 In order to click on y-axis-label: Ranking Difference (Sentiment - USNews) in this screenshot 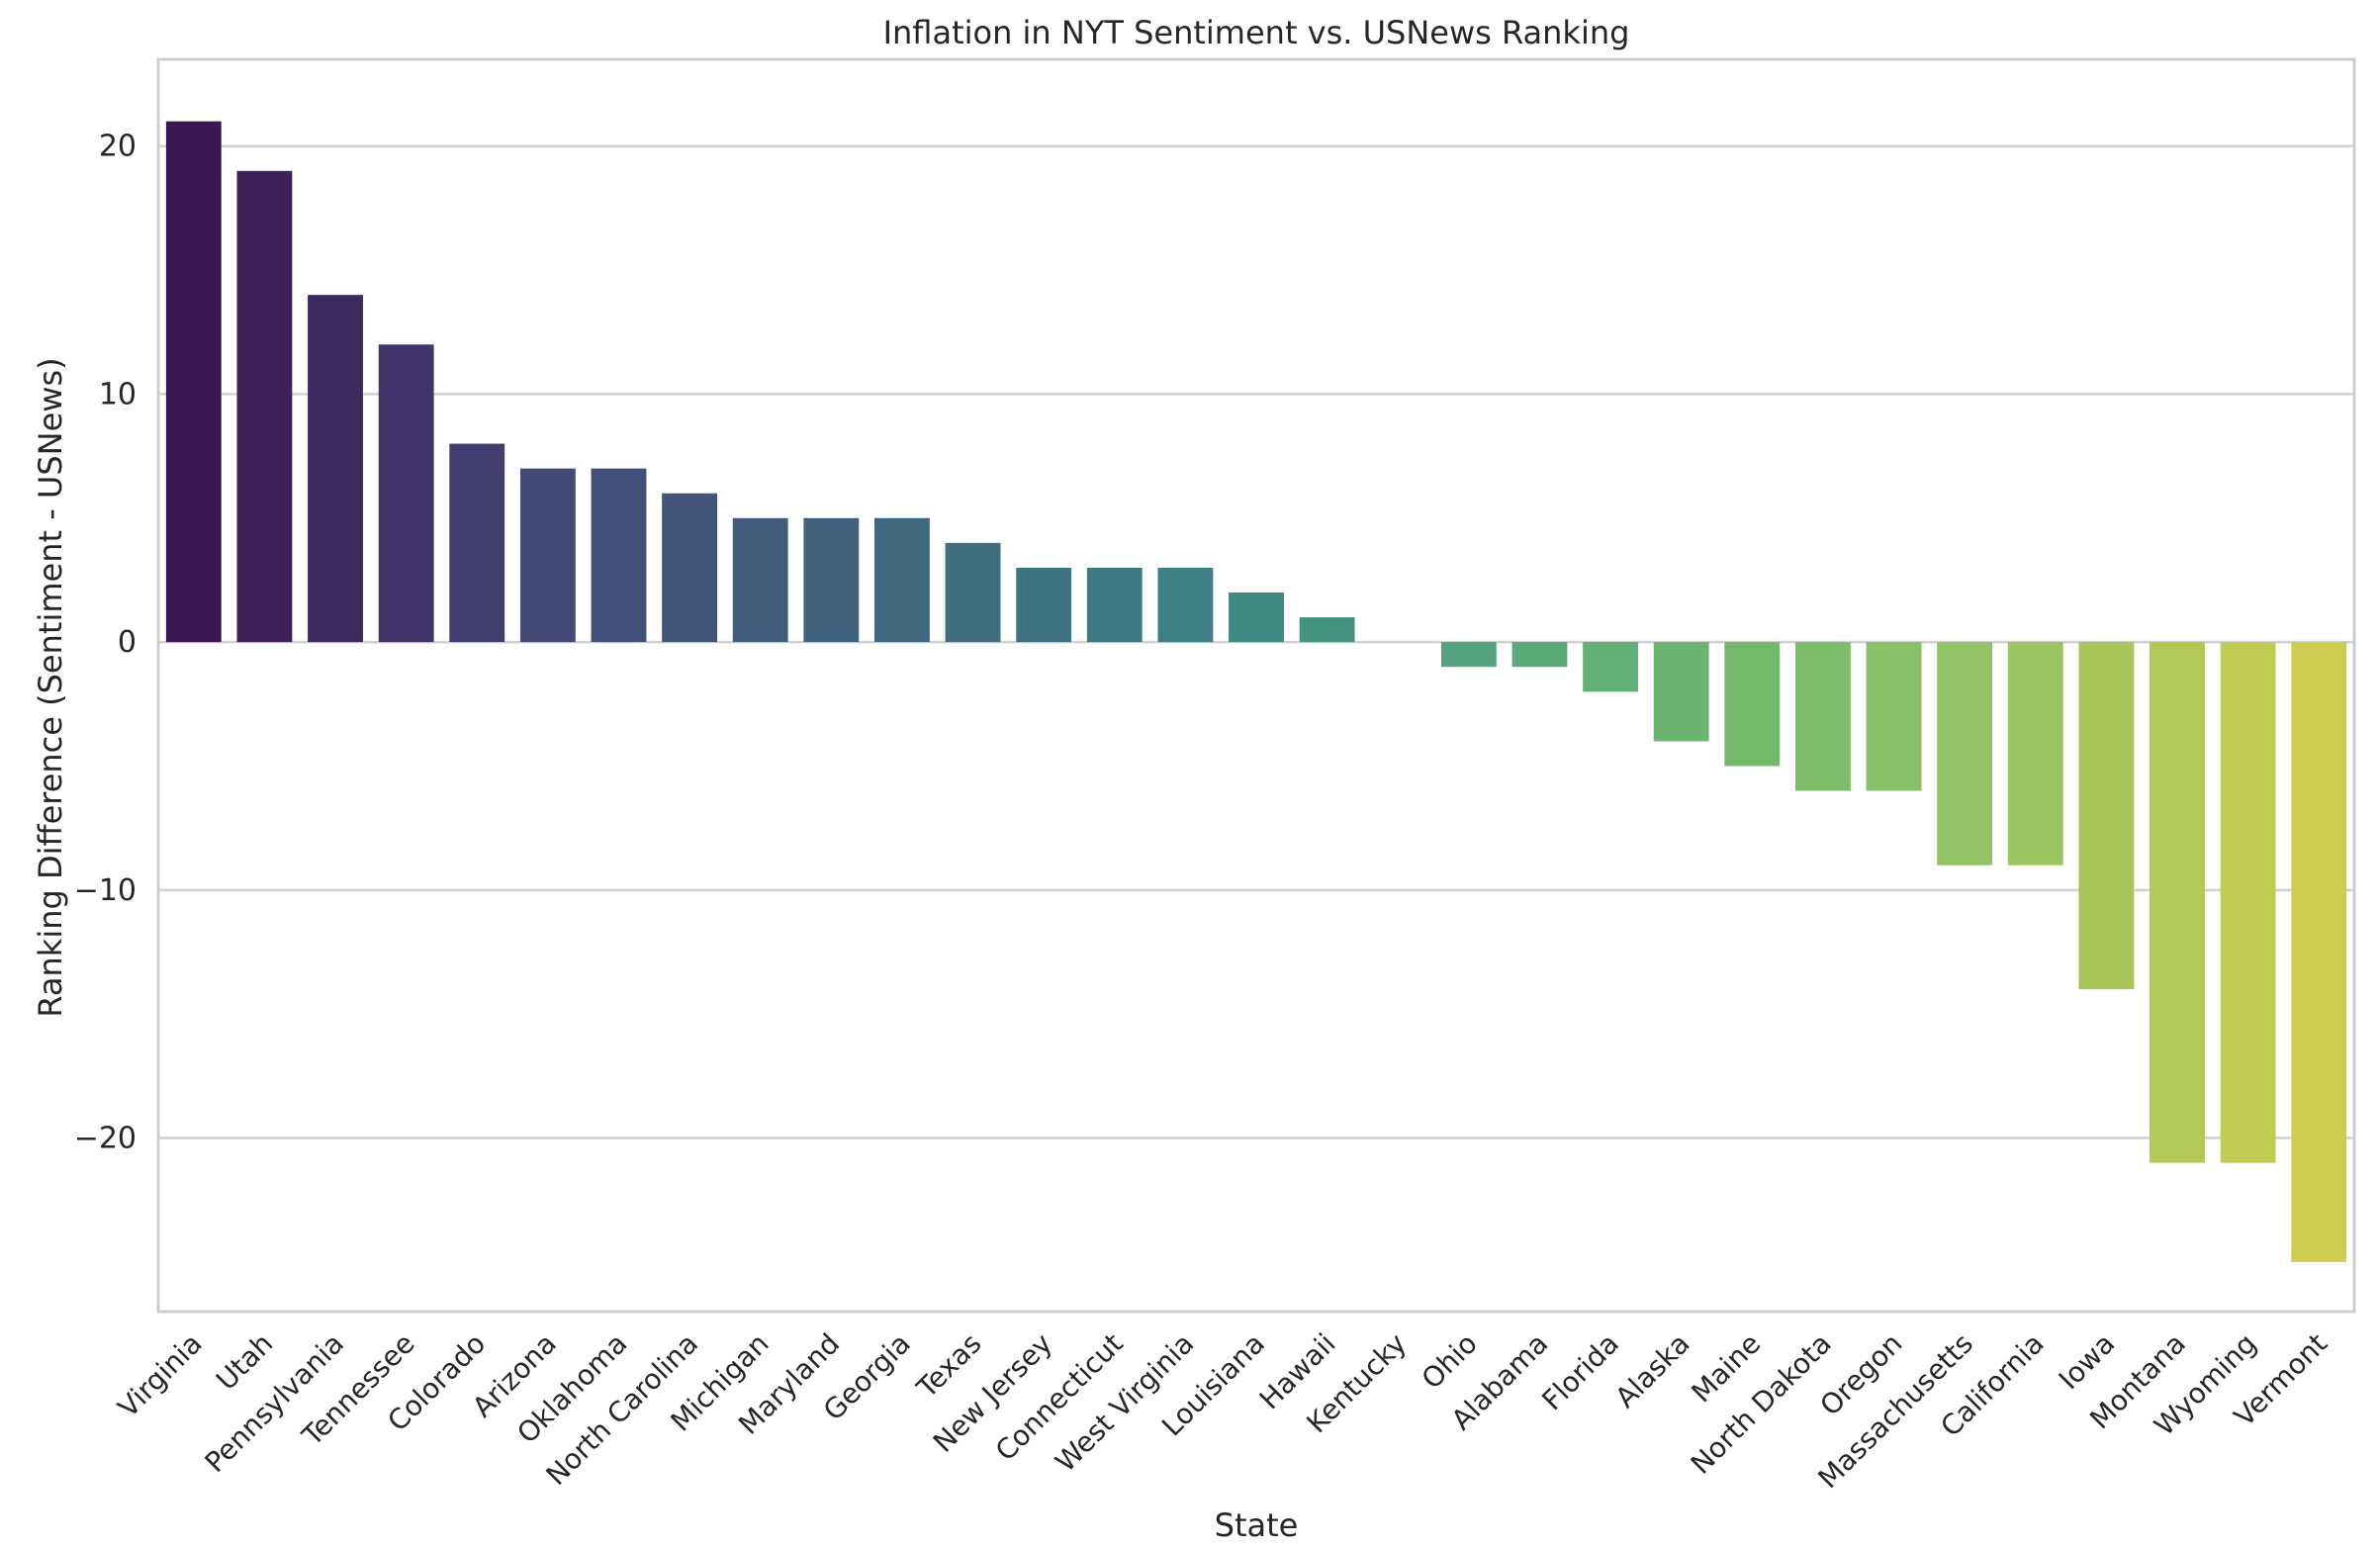, I will do `click(50, 687)`.